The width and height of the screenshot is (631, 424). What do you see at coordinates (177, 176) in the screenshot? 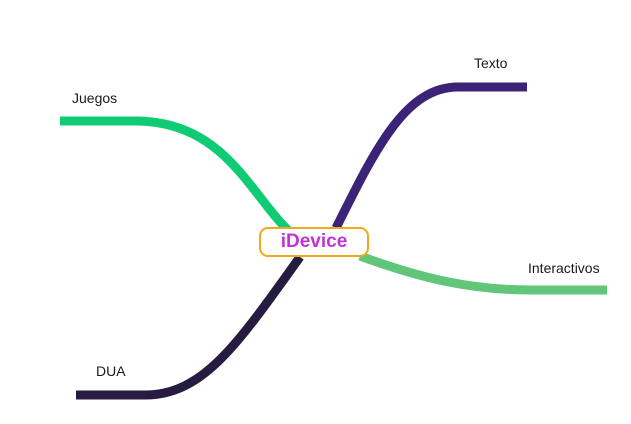
I see `branch-line-juegos` at bounding box center [177, 176].